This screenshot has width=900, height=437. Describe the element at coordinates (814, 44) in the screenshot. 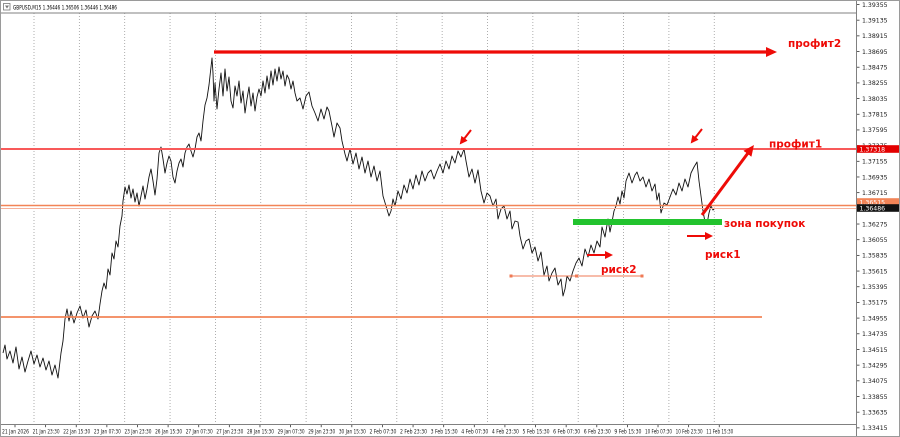

I see `profit2-label: профит2` at that location.